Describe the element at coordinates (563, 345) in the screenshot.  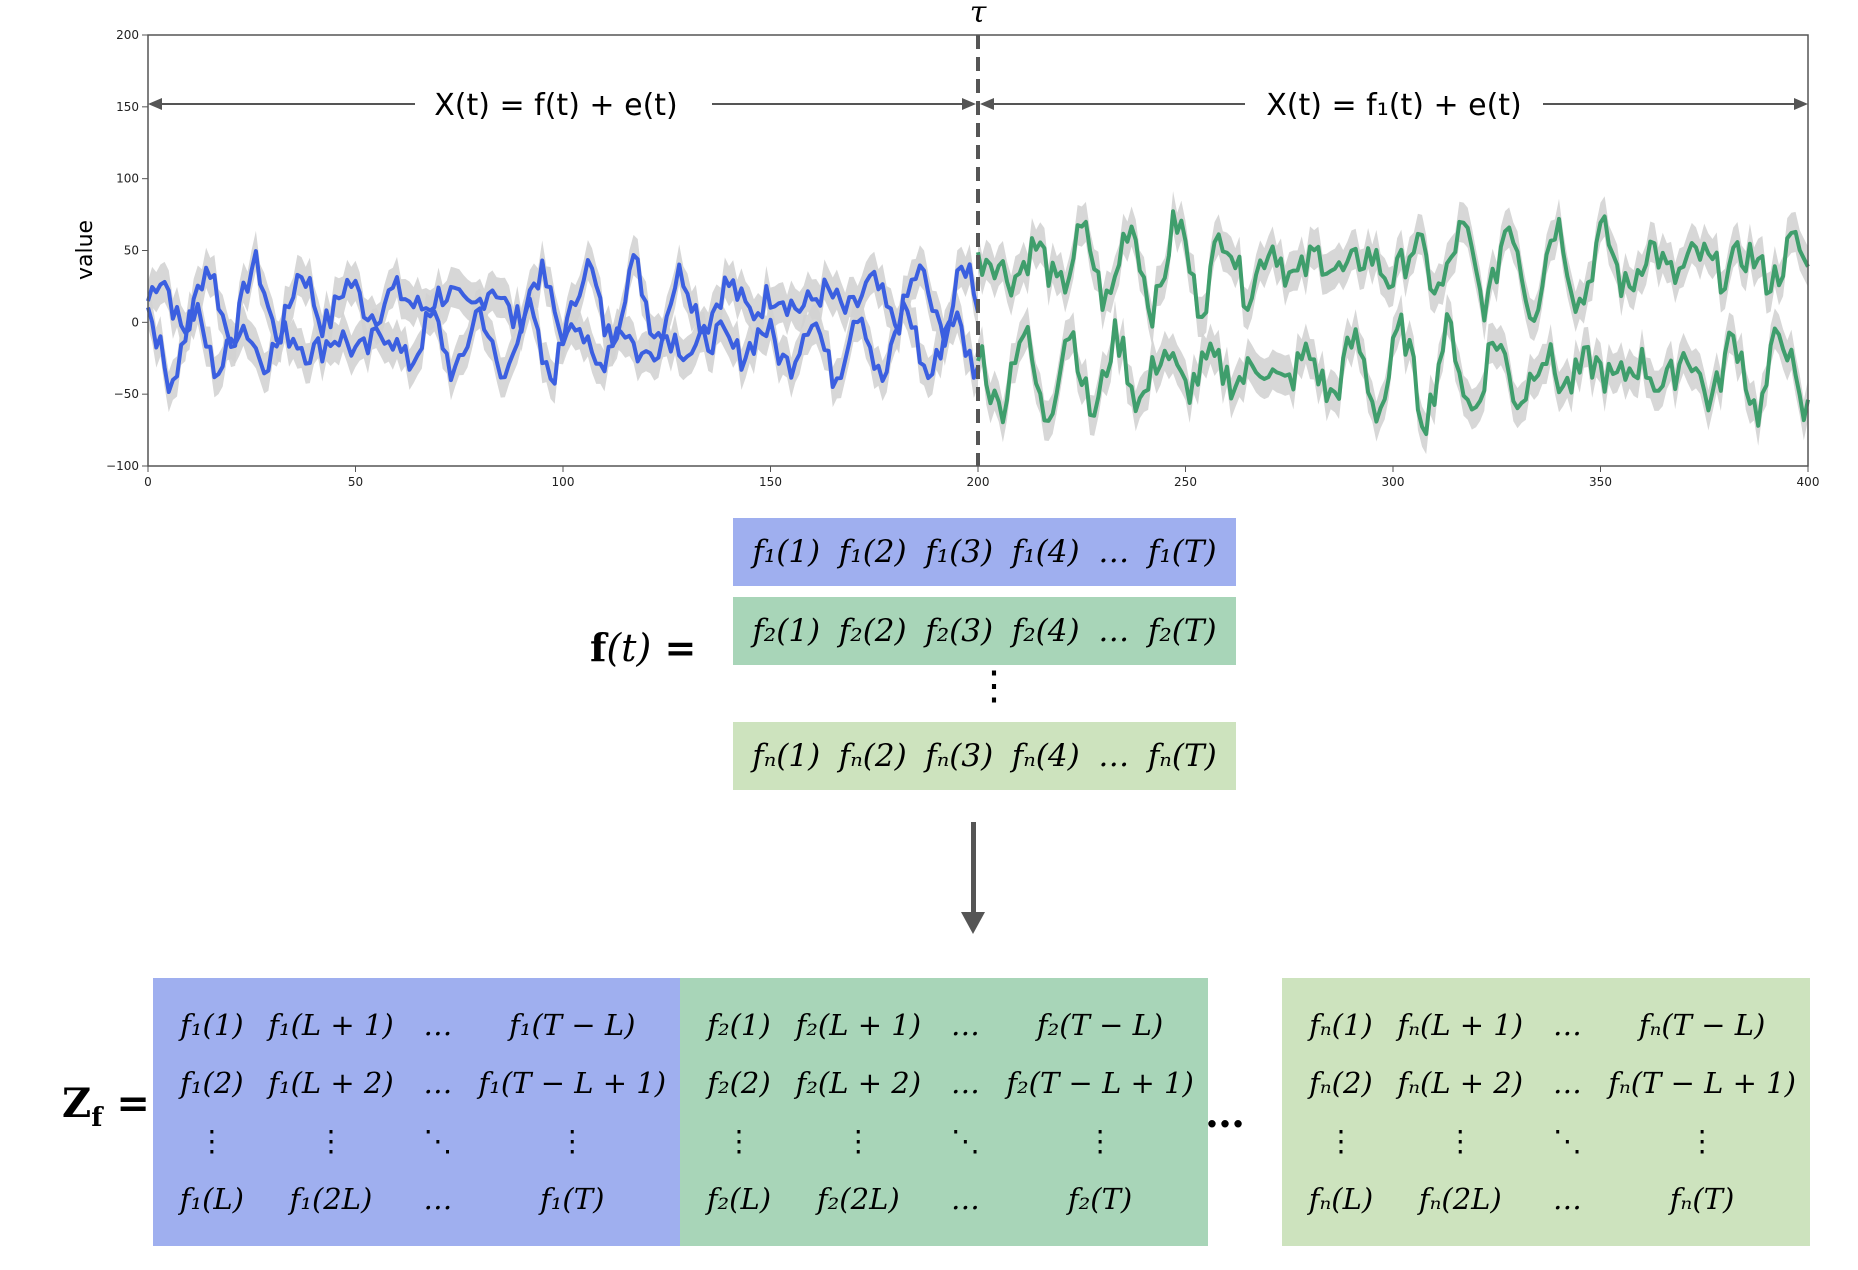
I see `series-line-before` at that location.